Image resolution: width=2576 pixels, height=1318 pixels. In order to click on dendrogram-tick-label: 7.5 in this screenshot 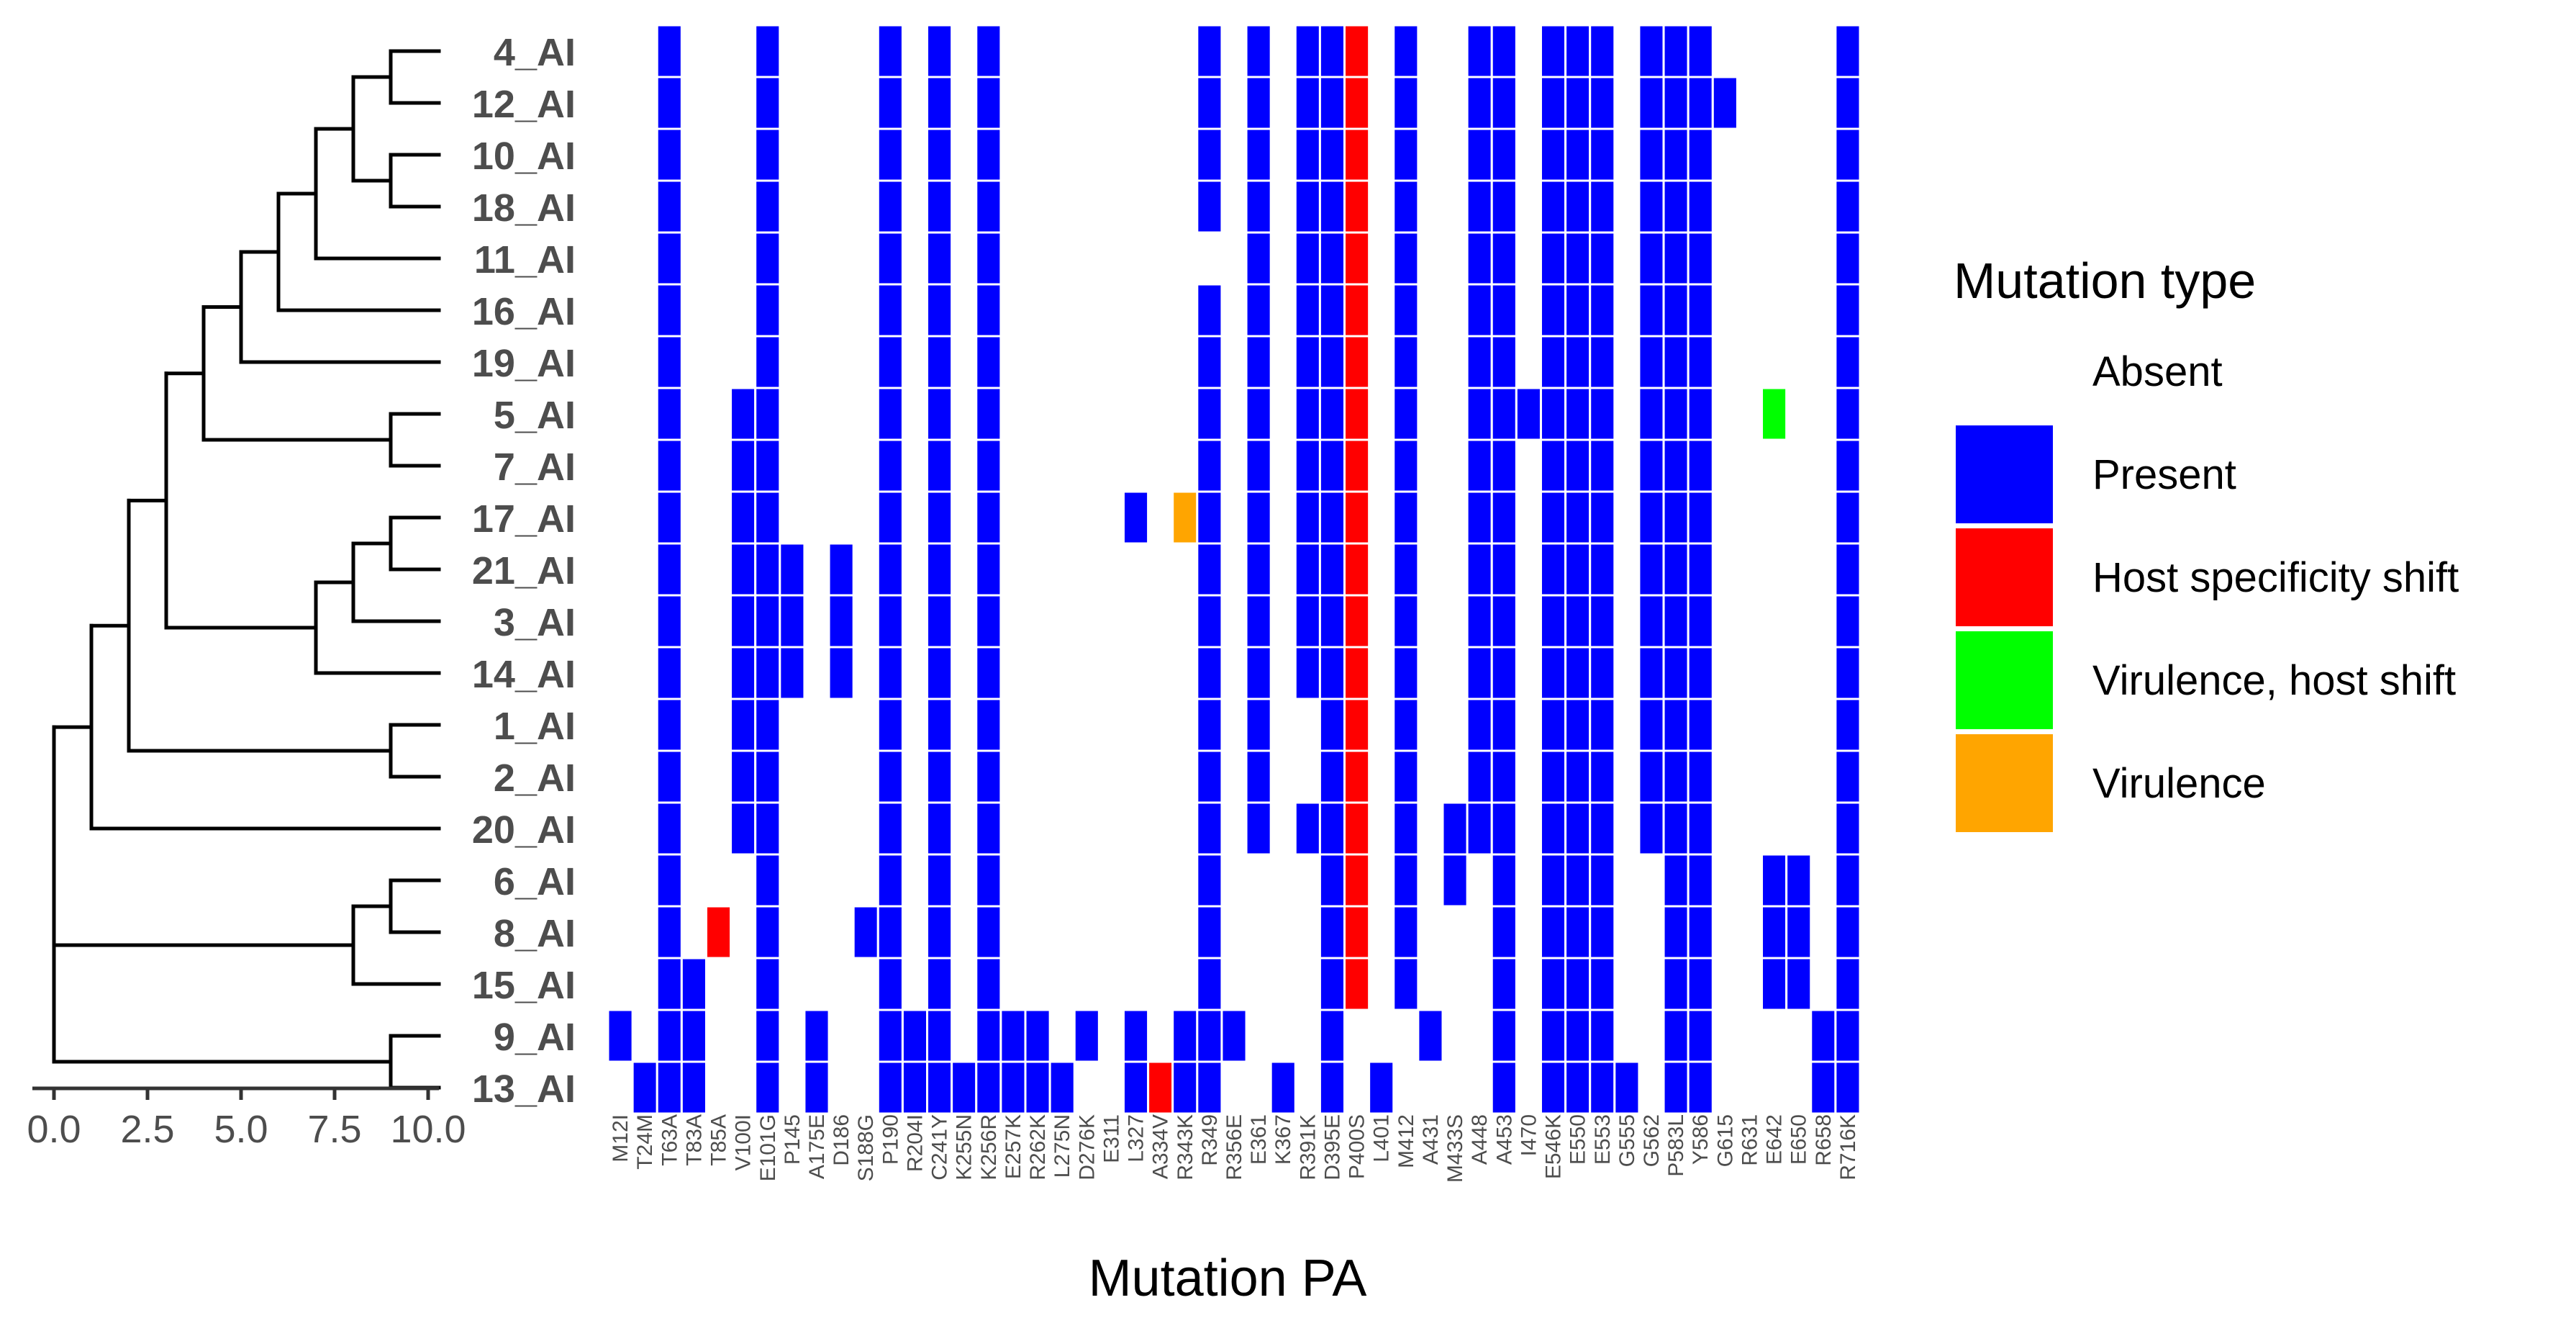, I will do `click(334, 1129)`.